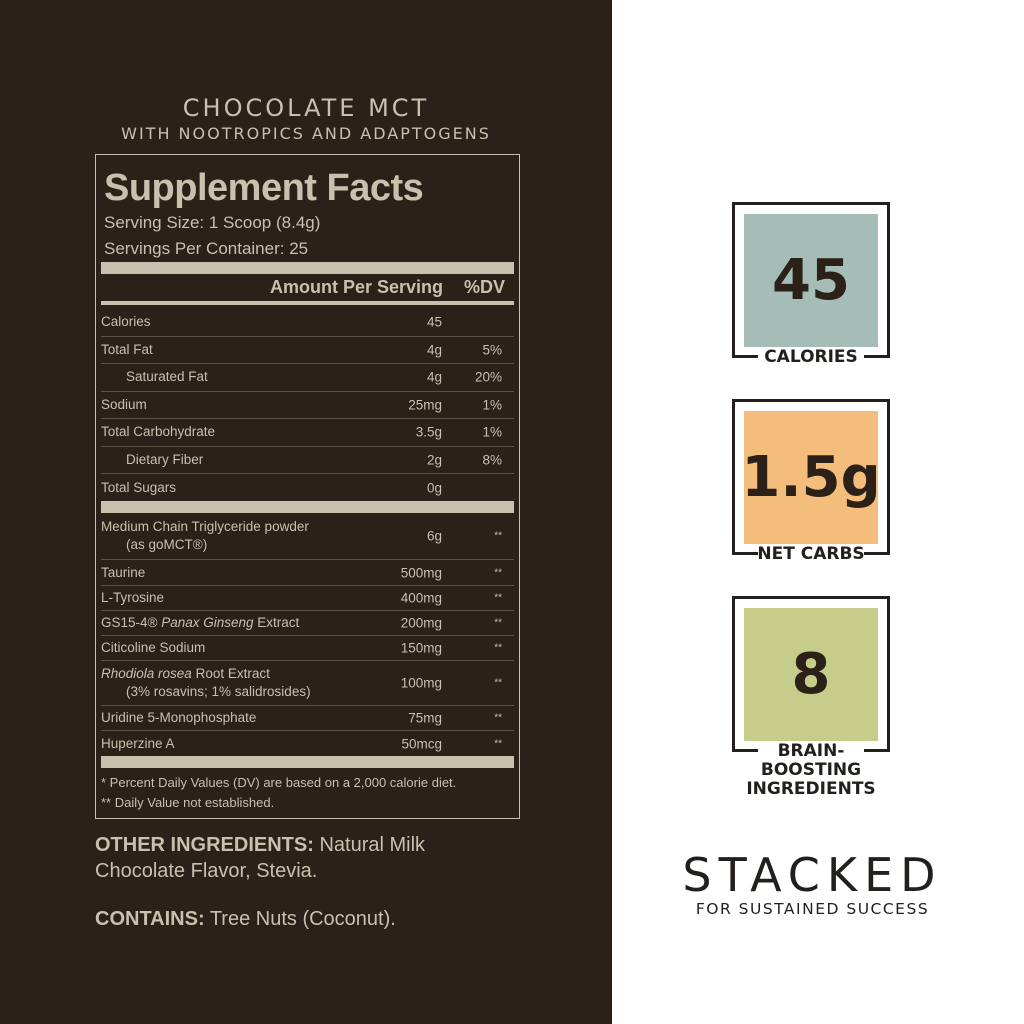  What do you see at coordinates (307, 648) in the screenshot?
I see `ingredient-row: Citicoline Sodium 150mg **` at bounding box center [307, 648].